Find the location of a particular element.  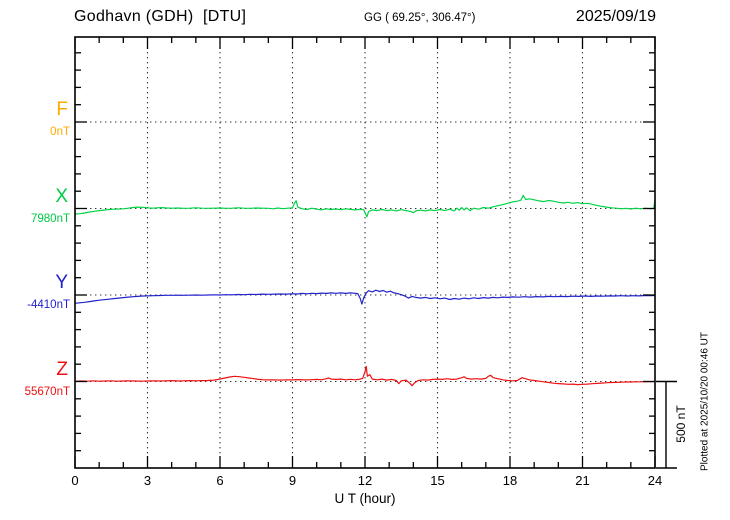

plot-date: 2025/09/19 is located at coordinates (615, 16).